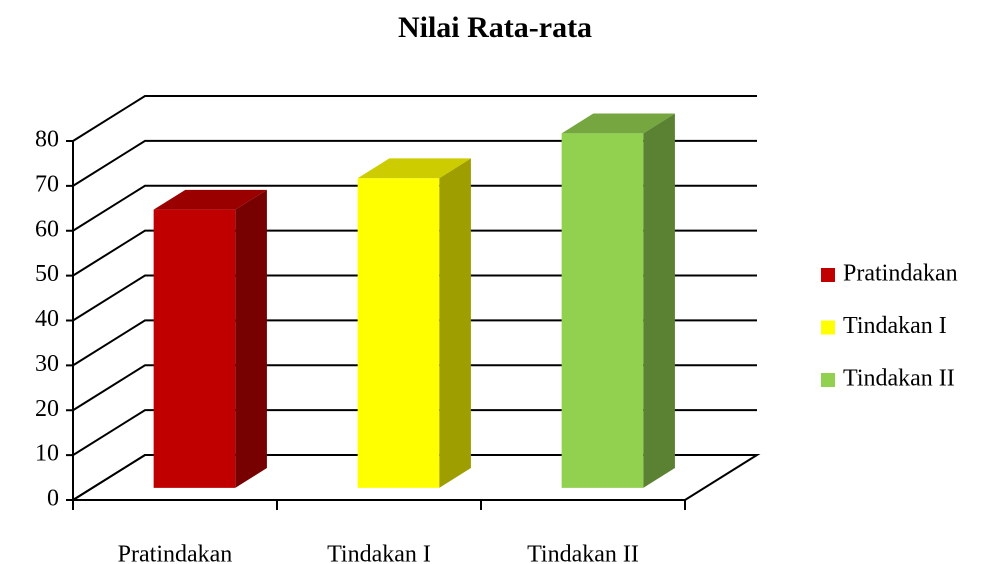  Describe the element at coordinates (900, 274) in the screenshot. I see `legend-label: Pratindakan` at that location.